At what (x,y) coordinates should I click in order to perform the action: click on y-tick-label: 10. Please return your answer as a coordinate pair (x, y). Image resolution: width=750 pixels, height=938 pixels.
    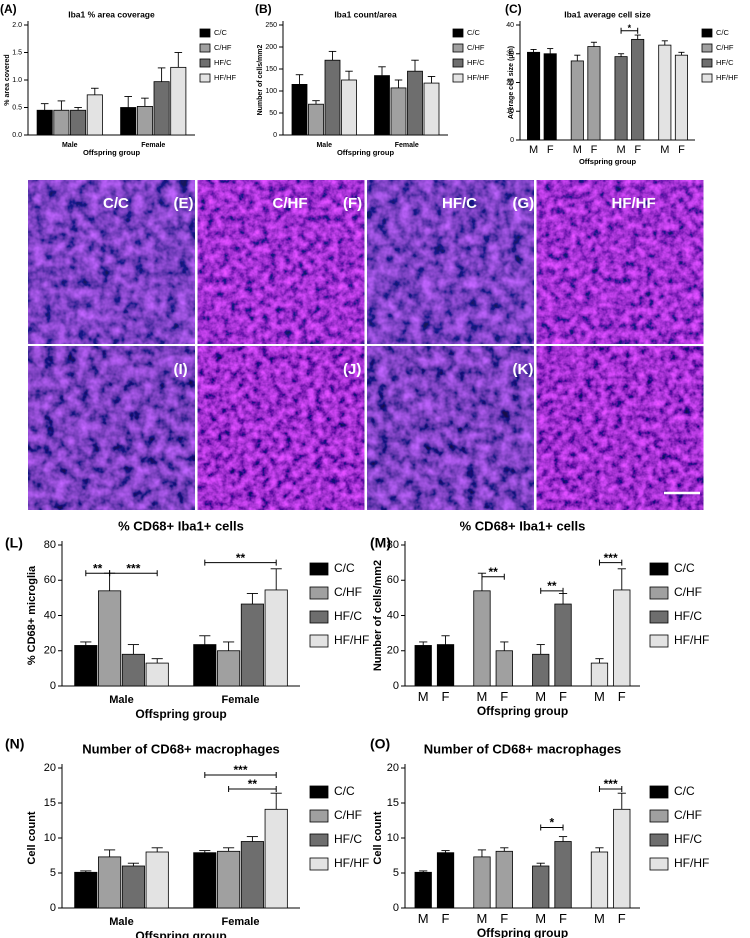
    Looking at the image, I should click on (510, 111).